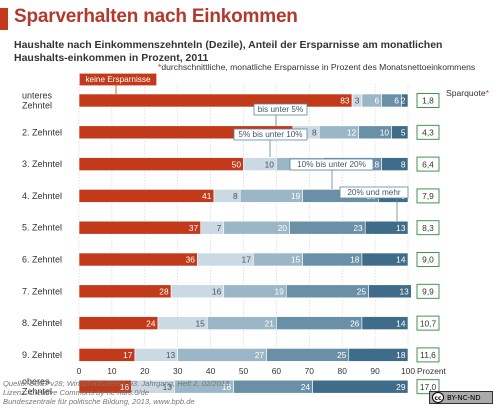  Describe the element at coordinates (112, 371) in the screenshot. I see `x-tick-label: 10` at that location.